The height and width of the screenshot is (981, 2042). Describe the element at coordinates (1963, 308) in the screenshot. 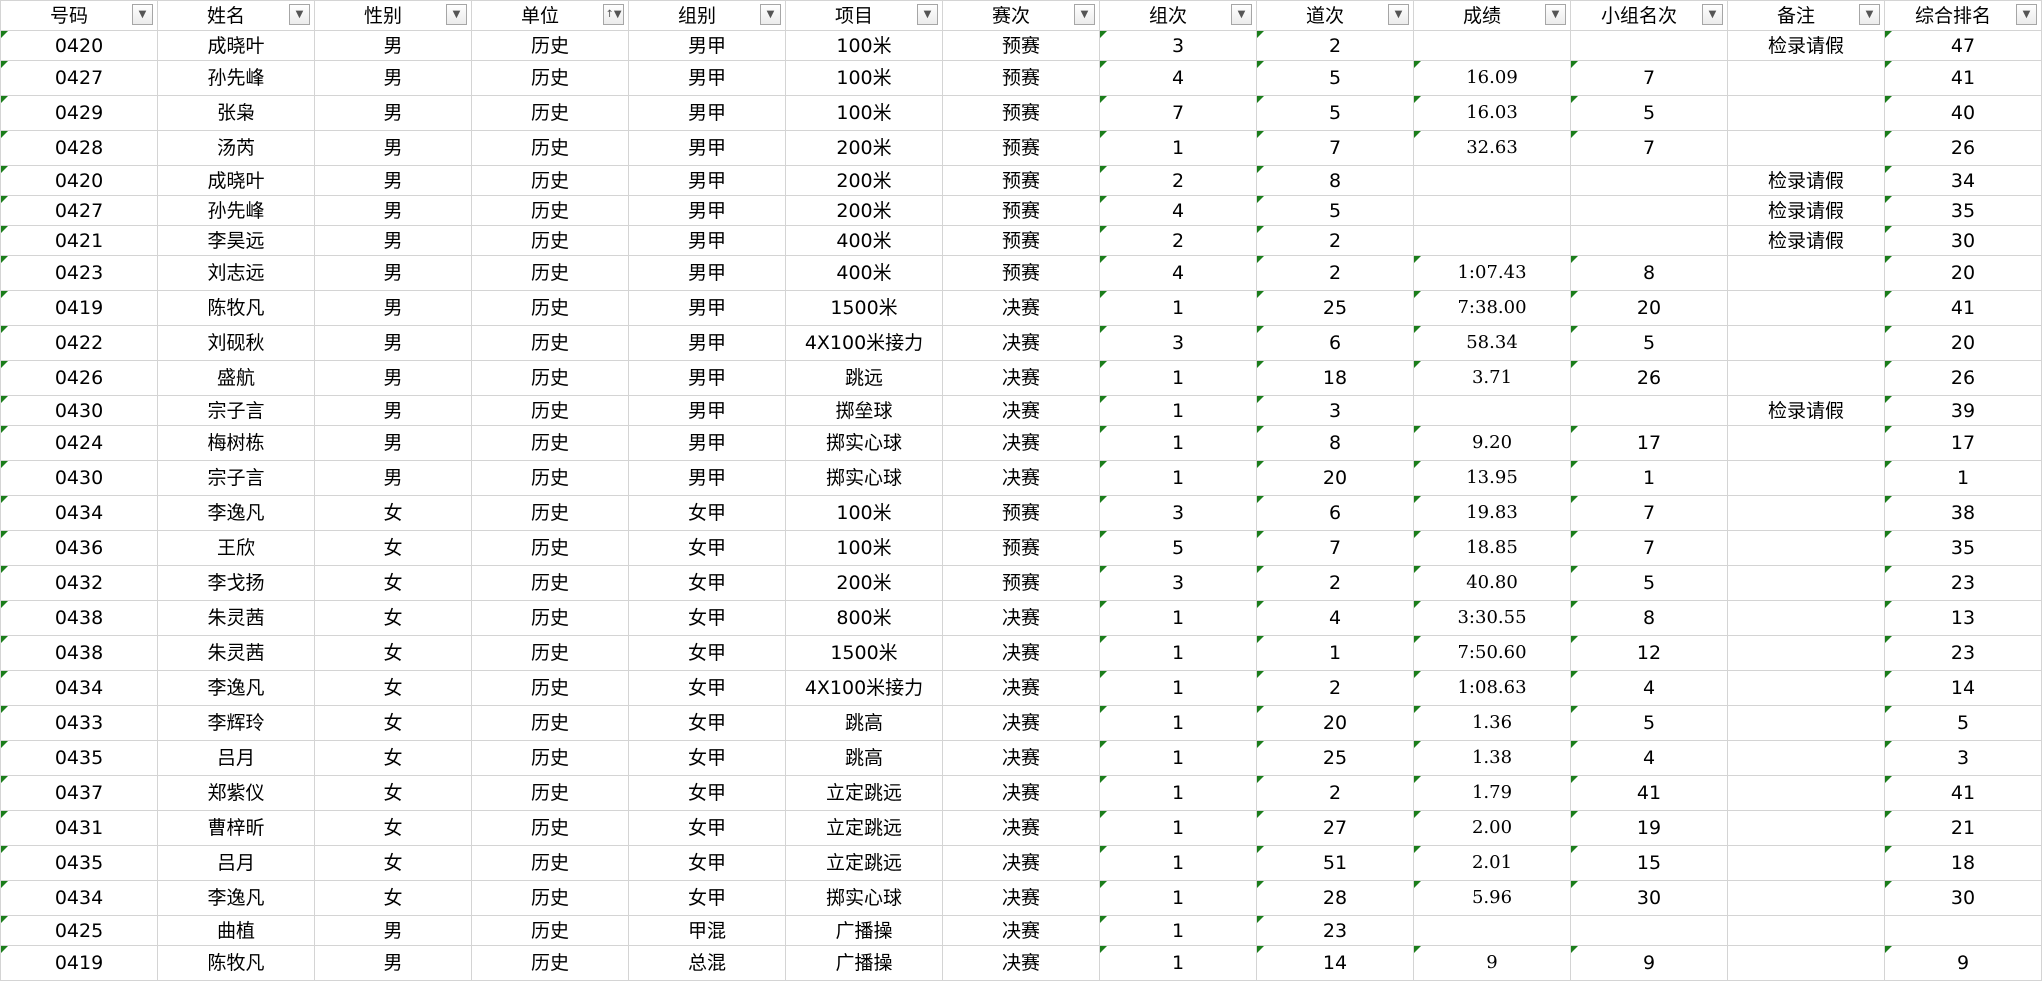

I see `cell-综合排名: 41` at that location.